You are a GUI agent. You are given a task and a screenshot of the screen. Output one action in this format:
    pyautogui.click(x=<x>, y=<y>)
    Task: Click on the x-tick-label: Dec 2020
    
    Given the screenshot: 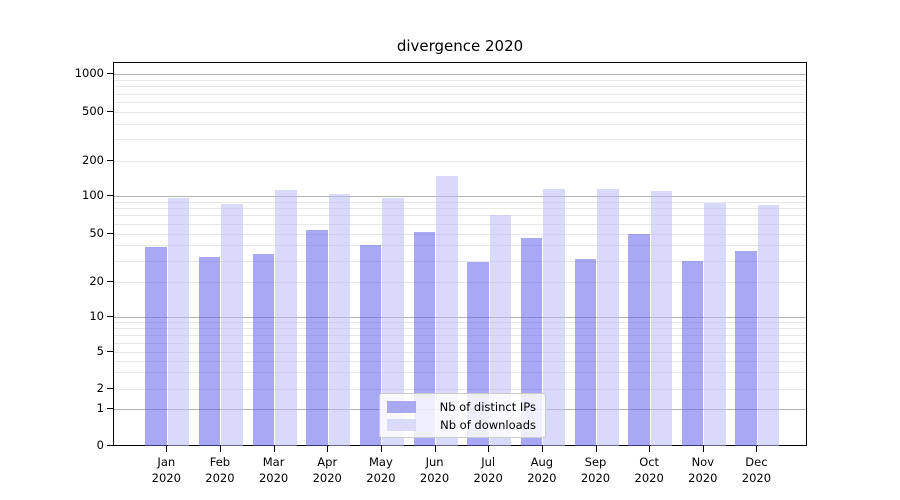 What is the action you would take?
    pyautogui.click(x=756, y=470)
    